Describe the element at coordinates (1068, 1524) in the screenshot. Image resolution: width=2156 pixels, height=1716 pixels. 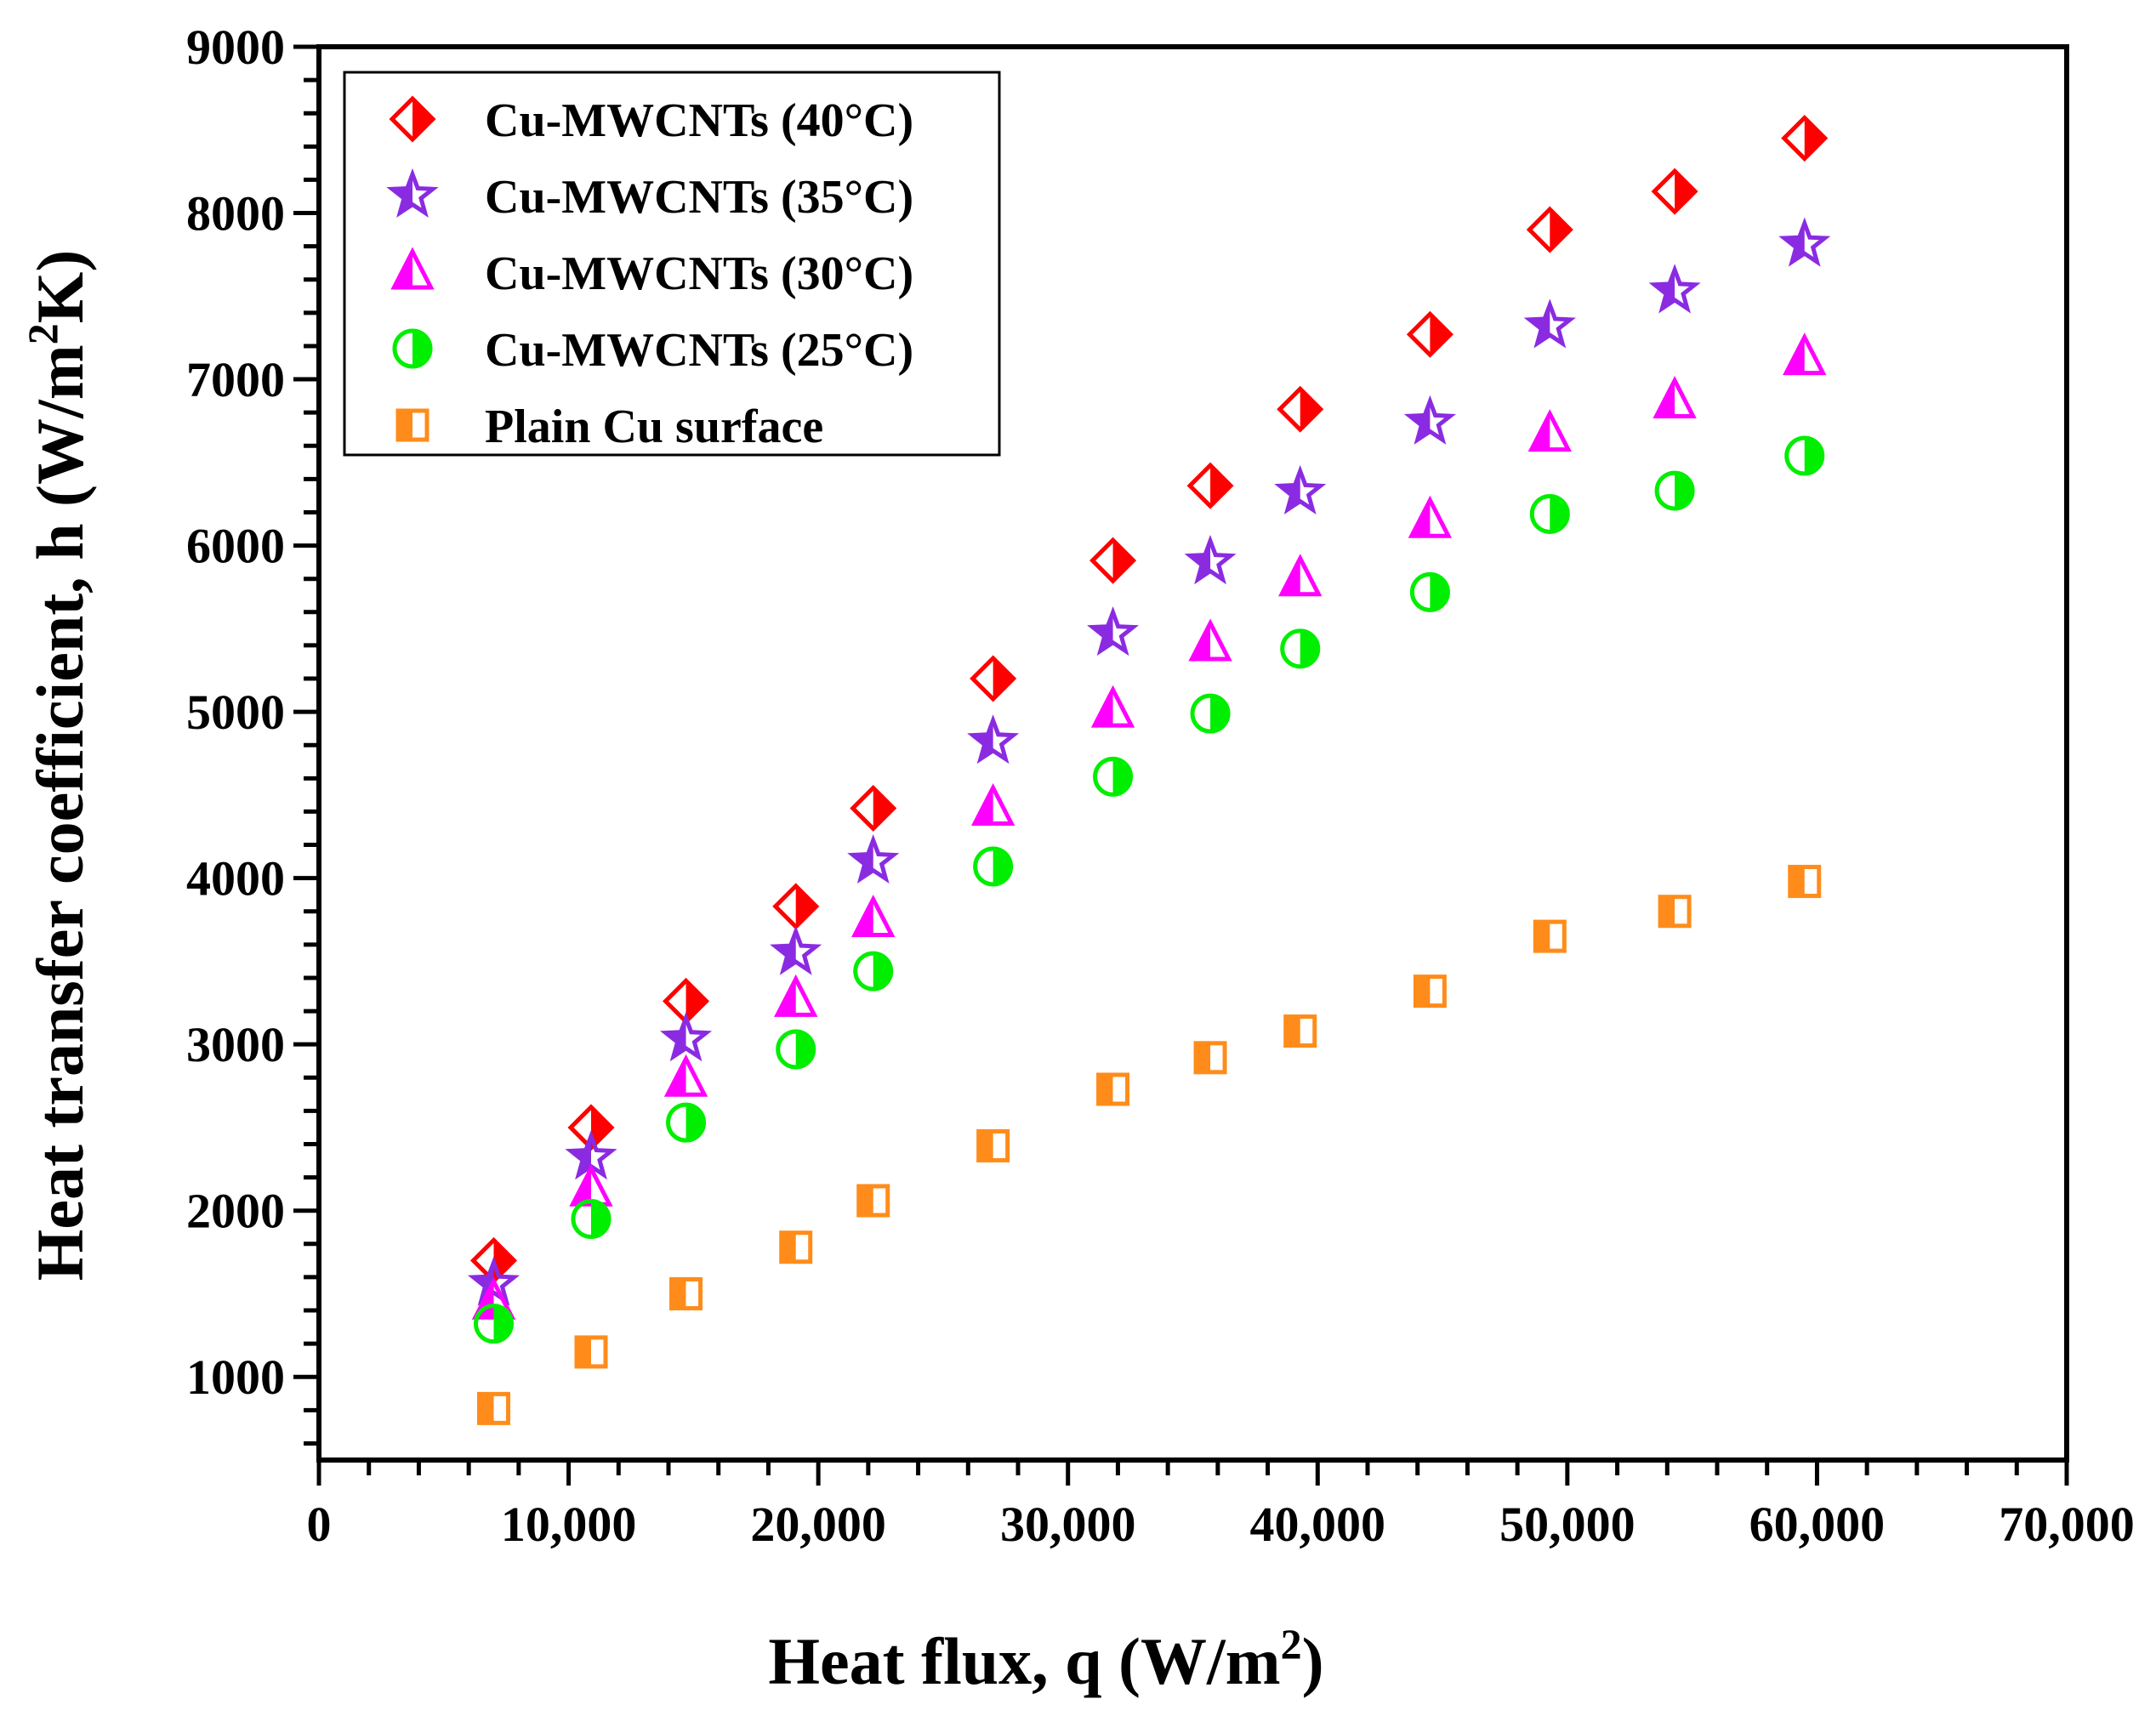
I see `x-tick-label: 30,000` at that location.